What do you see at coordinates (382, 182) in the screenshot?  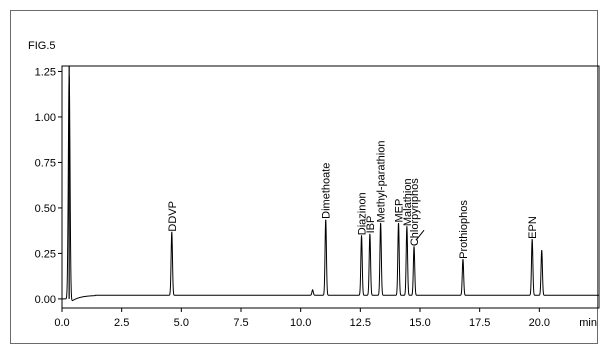 I see `peak-label: Methyl-parathion` at bounding box center [382, 182].